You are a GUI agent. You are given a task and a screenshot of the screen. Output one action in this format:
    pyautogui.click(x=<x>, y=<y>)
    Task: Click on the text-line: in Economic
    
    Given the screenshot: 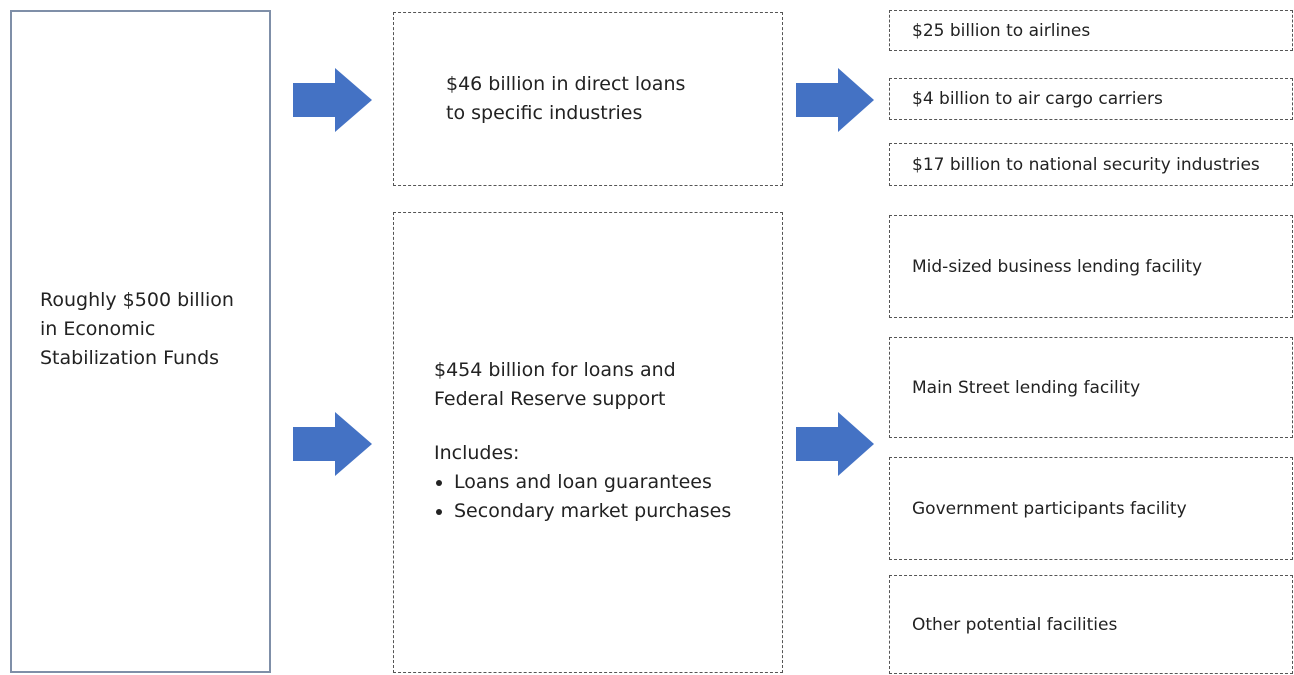 What is the action you would take?
    pyautogui.click(x=98, y=329)
    